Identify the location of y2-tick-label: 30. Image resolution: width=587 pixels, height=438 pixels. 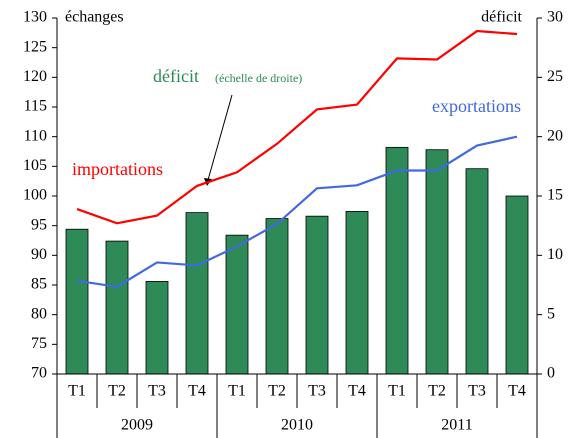
(555, 17).